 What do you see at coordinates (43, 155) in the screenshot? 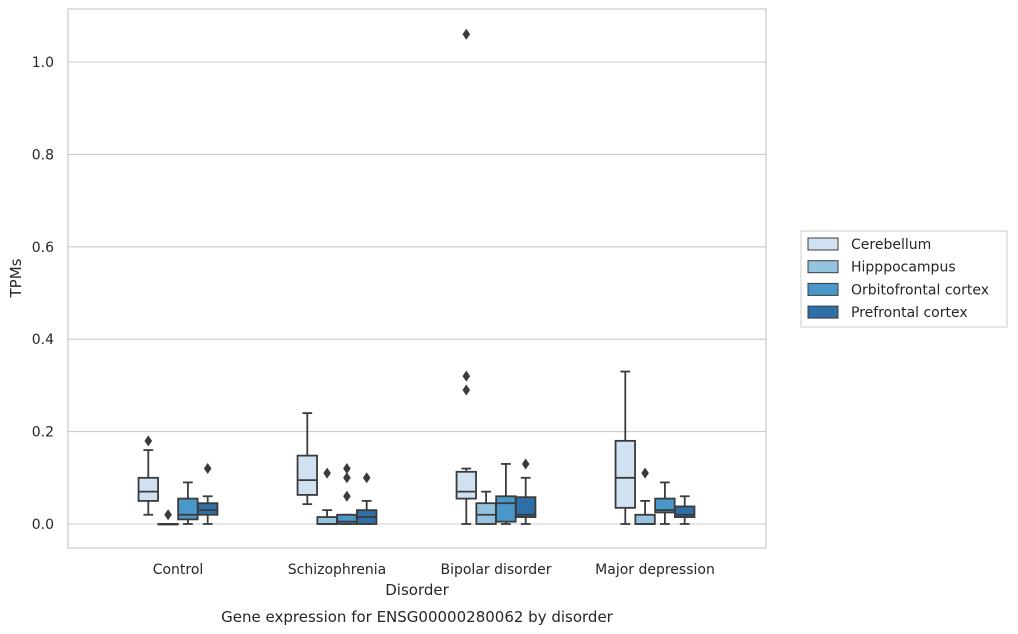
I see `y-tick-label: 0.8` at bounding box center [43, 155].